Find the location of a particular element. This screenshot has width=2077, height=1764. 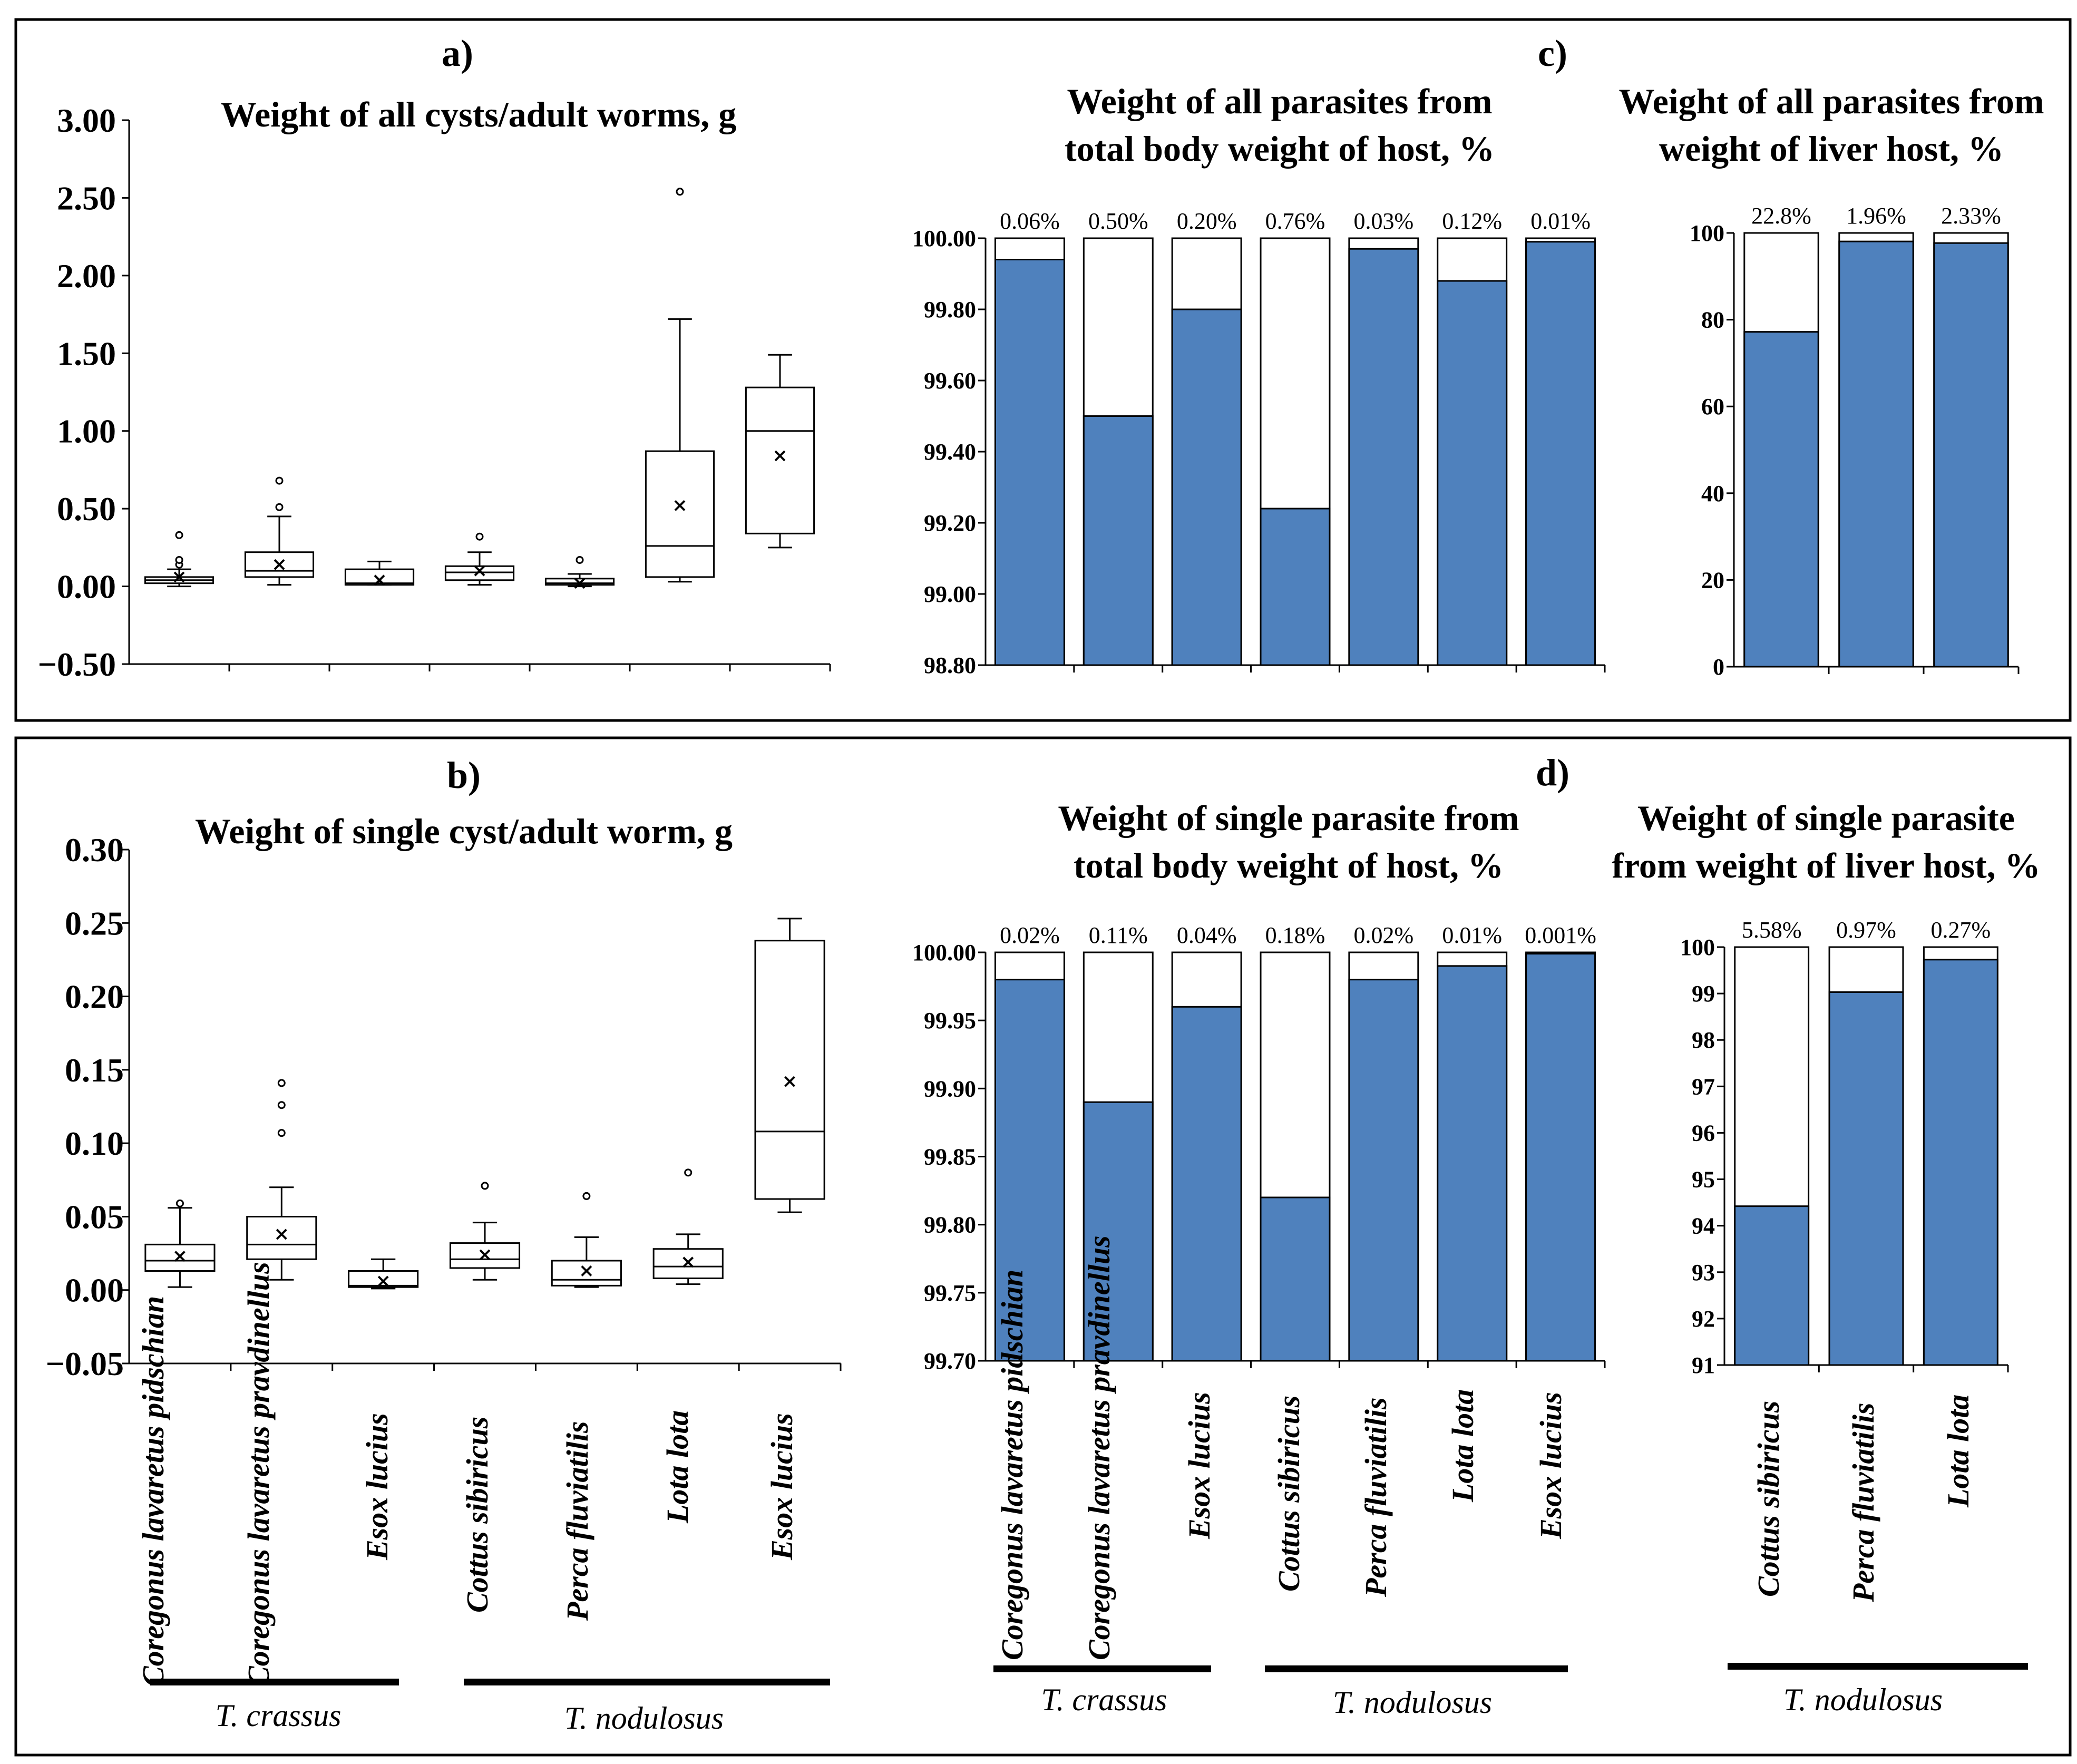

y-tick-label: 97 is located at coordinates (1703, 1086).